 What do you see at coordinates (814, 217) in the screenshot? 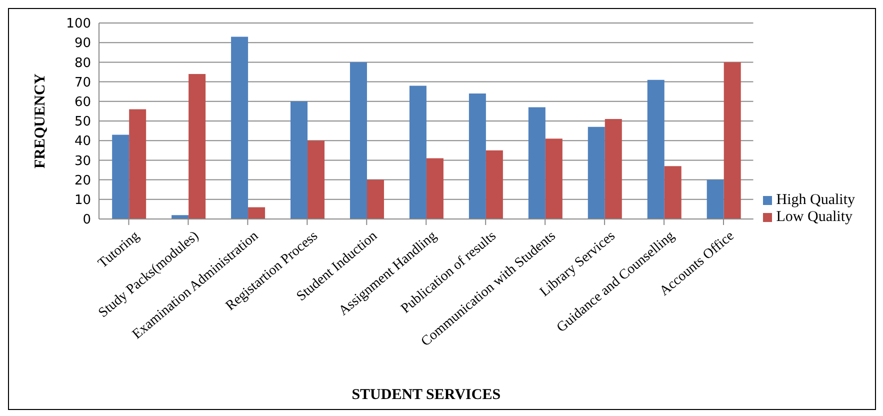
I see `legend-label: Low Quality` at bounding box center [814, 217].